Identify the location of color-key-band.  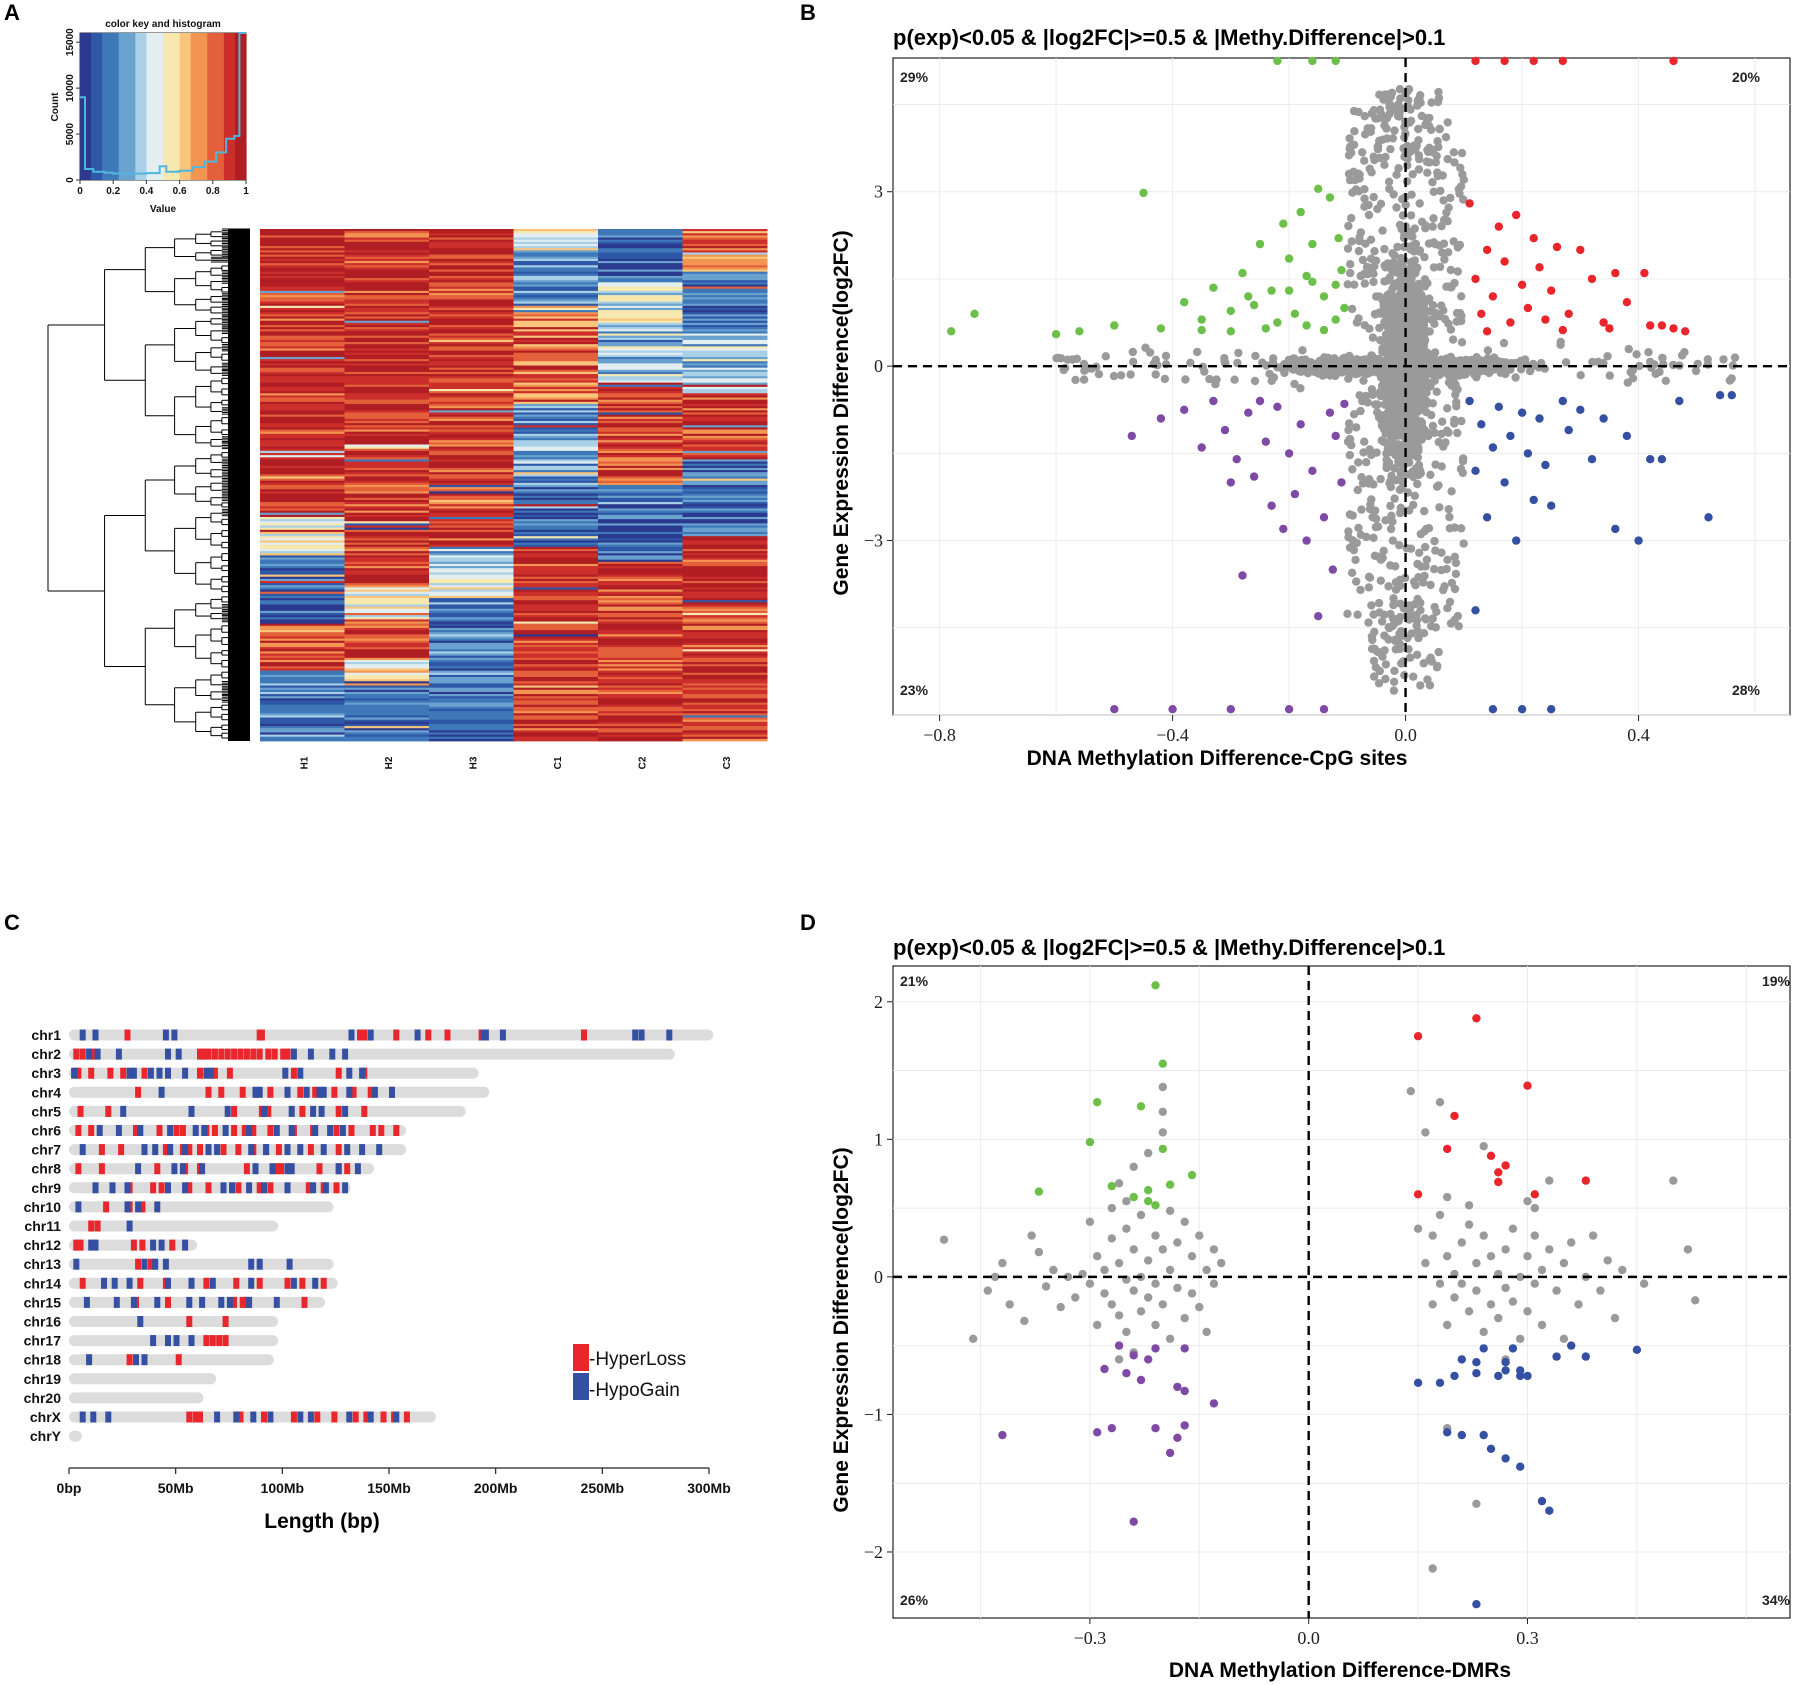
(238, 106).